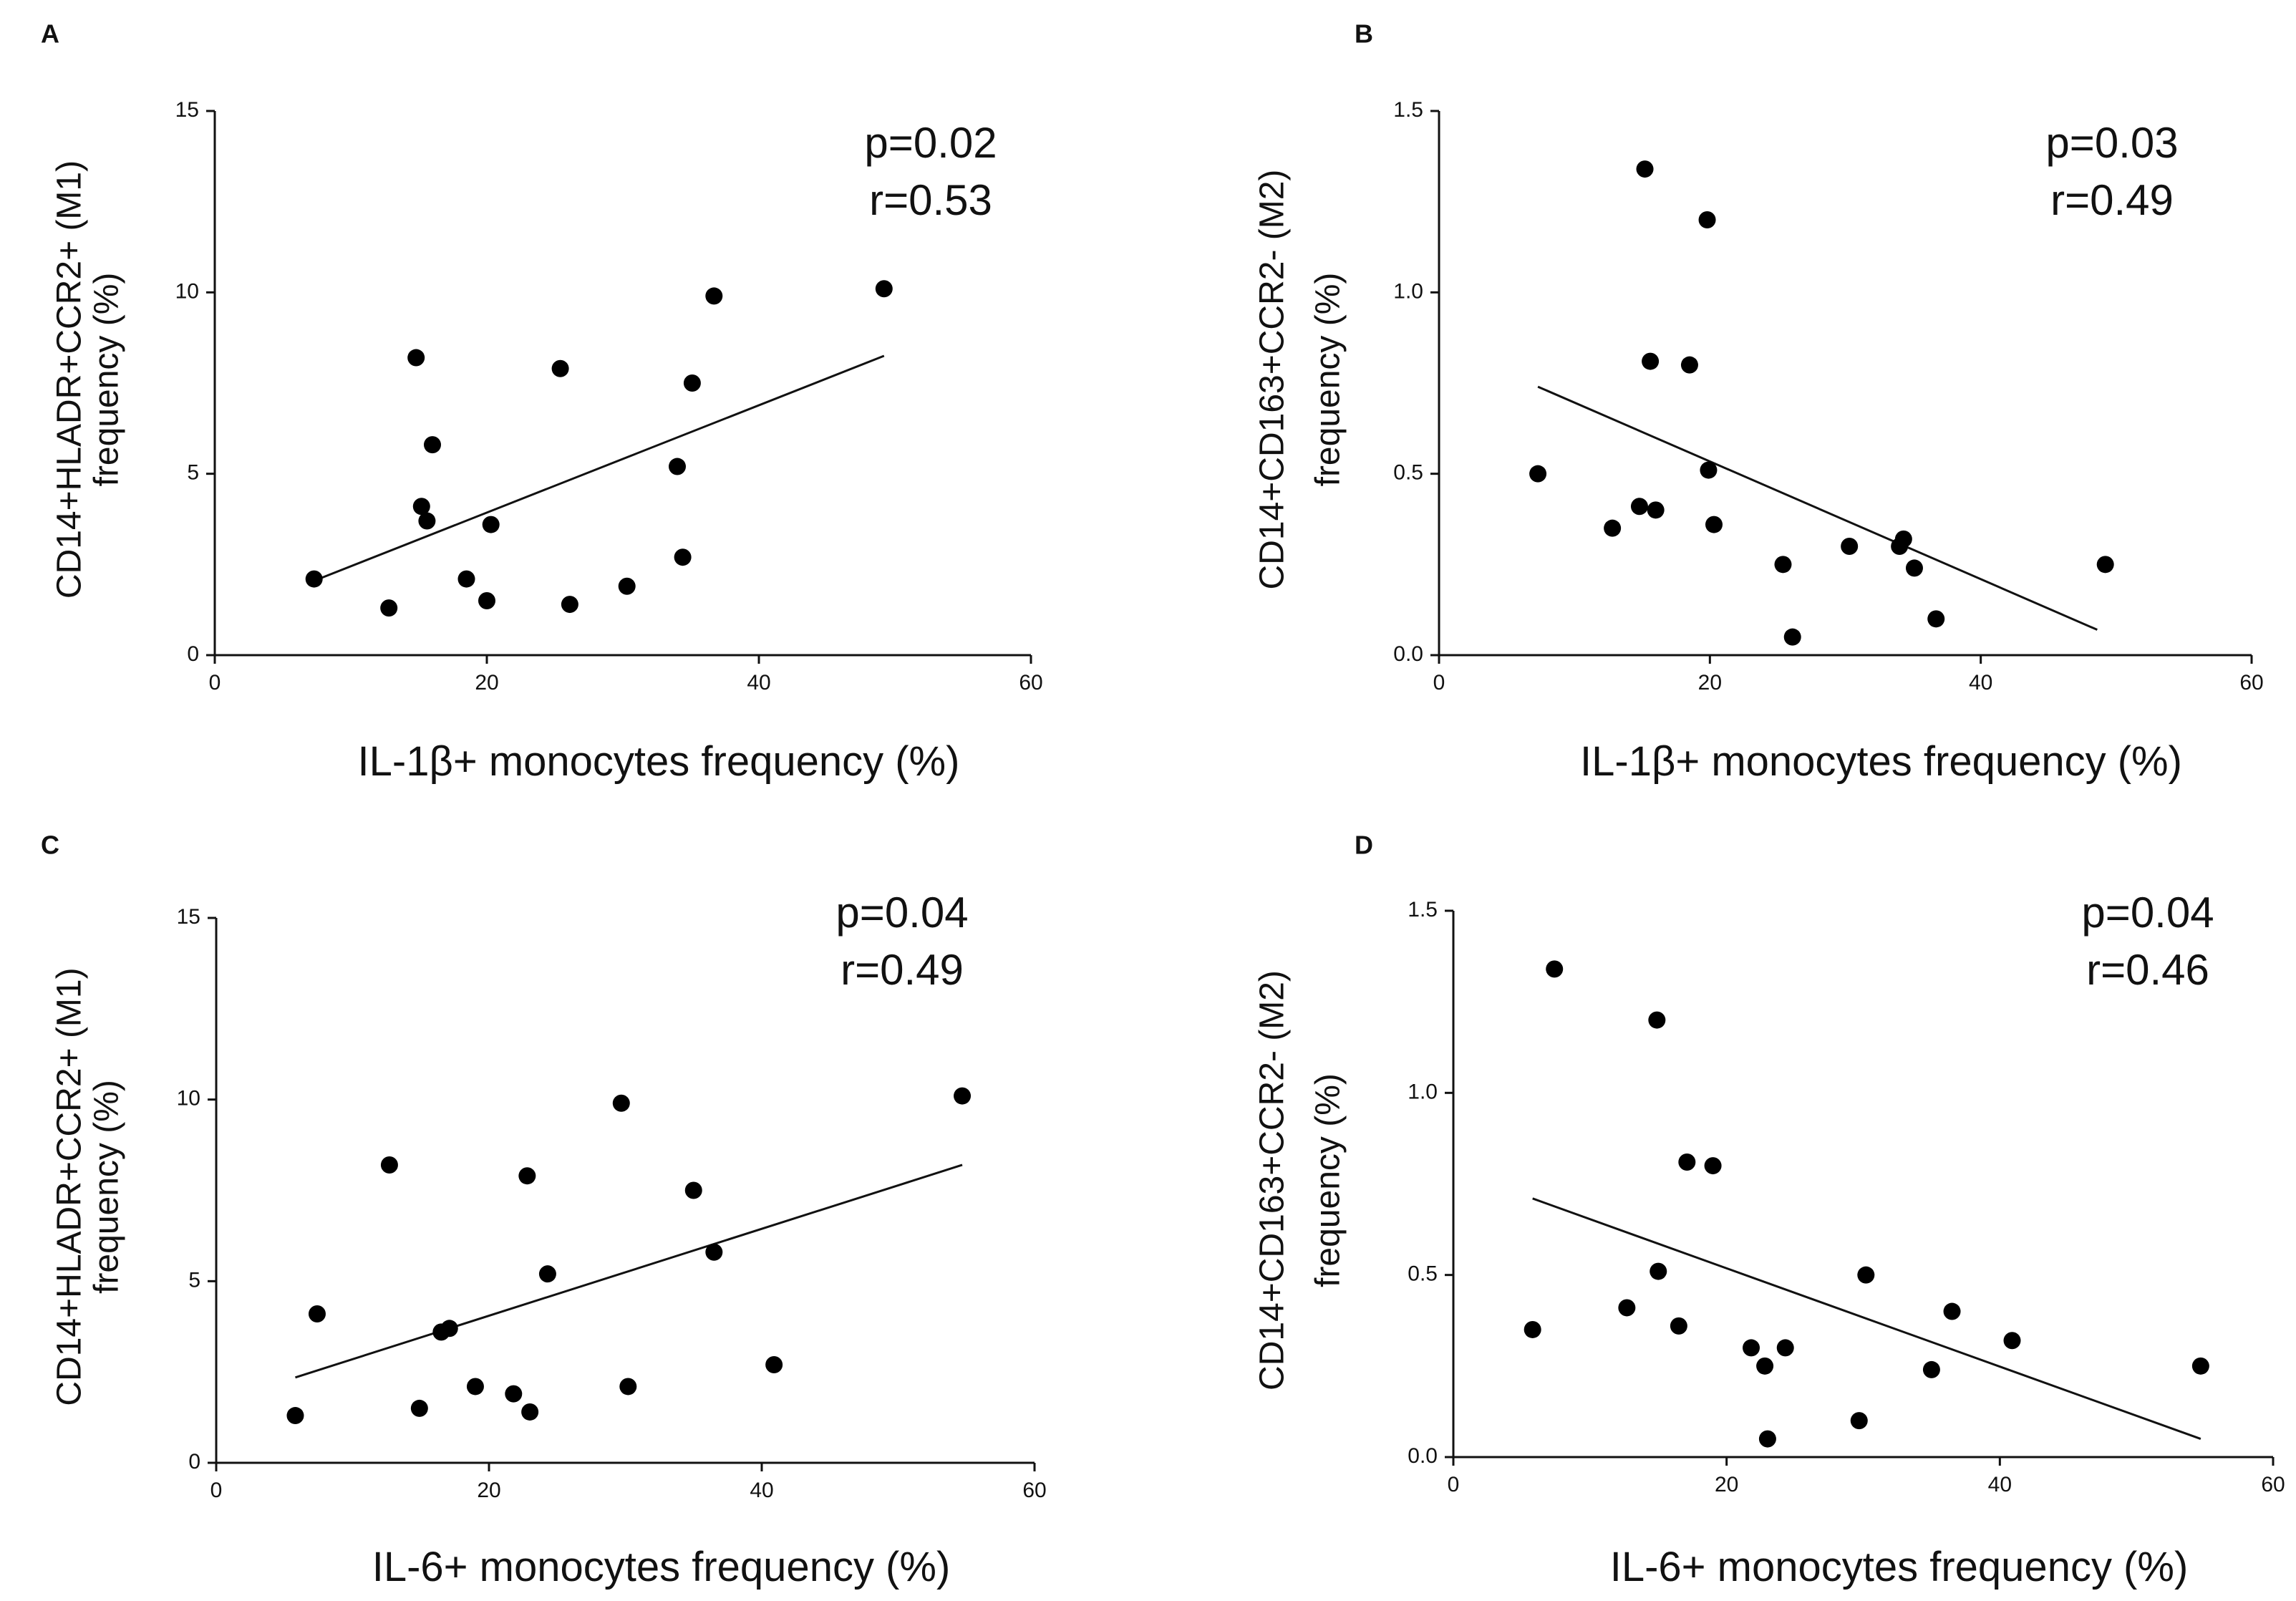 This screenshot has height=1601, width=2296. I want to click on r-value: r=0.49, so click(902, 970).